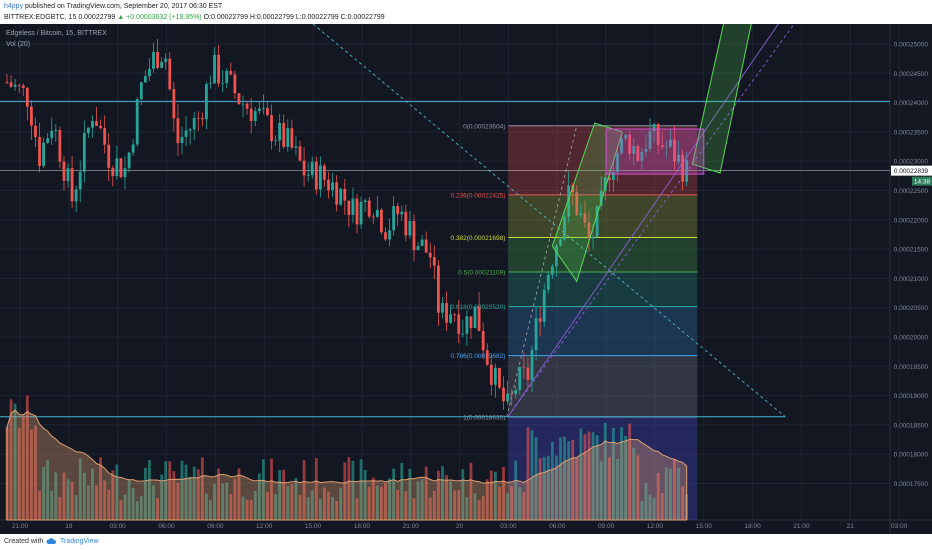 This screenshot has width=932, height=550. I want to click on time-tag, so click(922, 181).